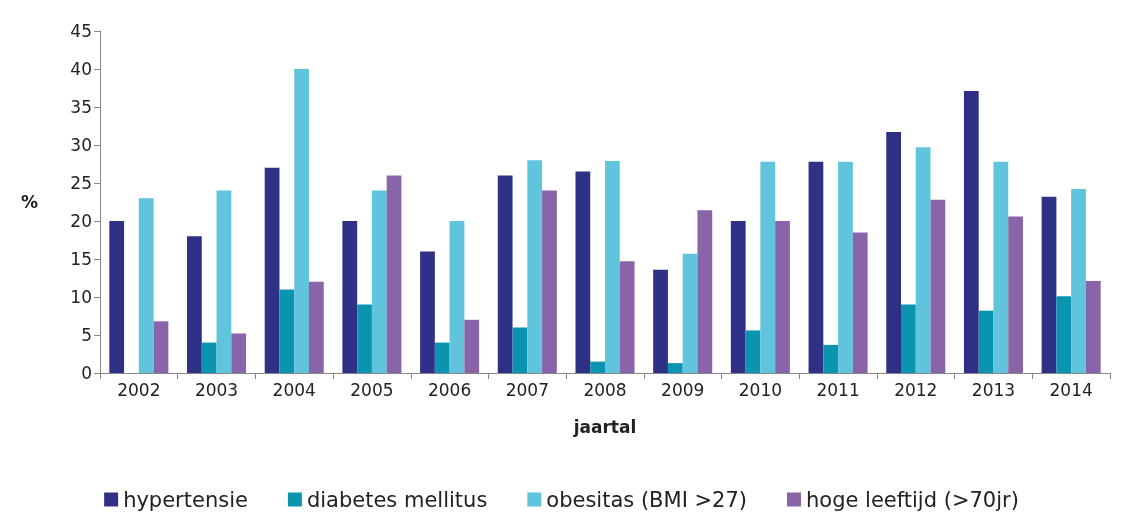 This screenshot has width=1123, height=523. Describe the element at coordinates (216, 389) in the screenshot. I see `x-tick-label: 2003` at that location.